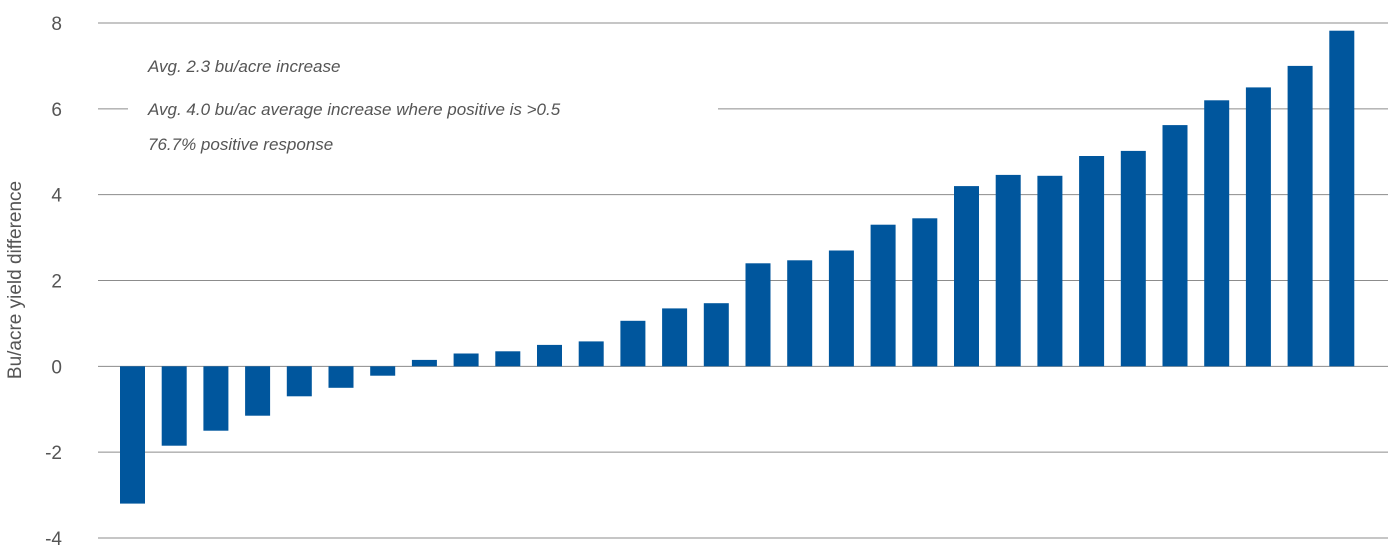  What do you see at coordinates (15, 280) in the screenshot?
I see `y-axis-label: Bu/acre yield difference` at bounding box center [15, 280].